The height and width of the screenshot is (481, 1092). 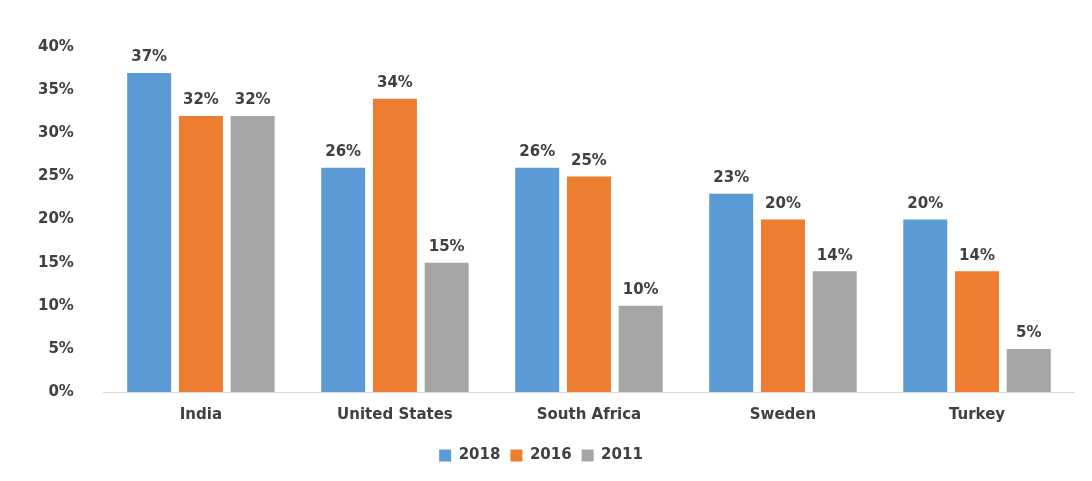 What do you see at coordinates (622, 454) in the screenshot?
I see `legend-label: 2011` at bounding box center [622, 454].